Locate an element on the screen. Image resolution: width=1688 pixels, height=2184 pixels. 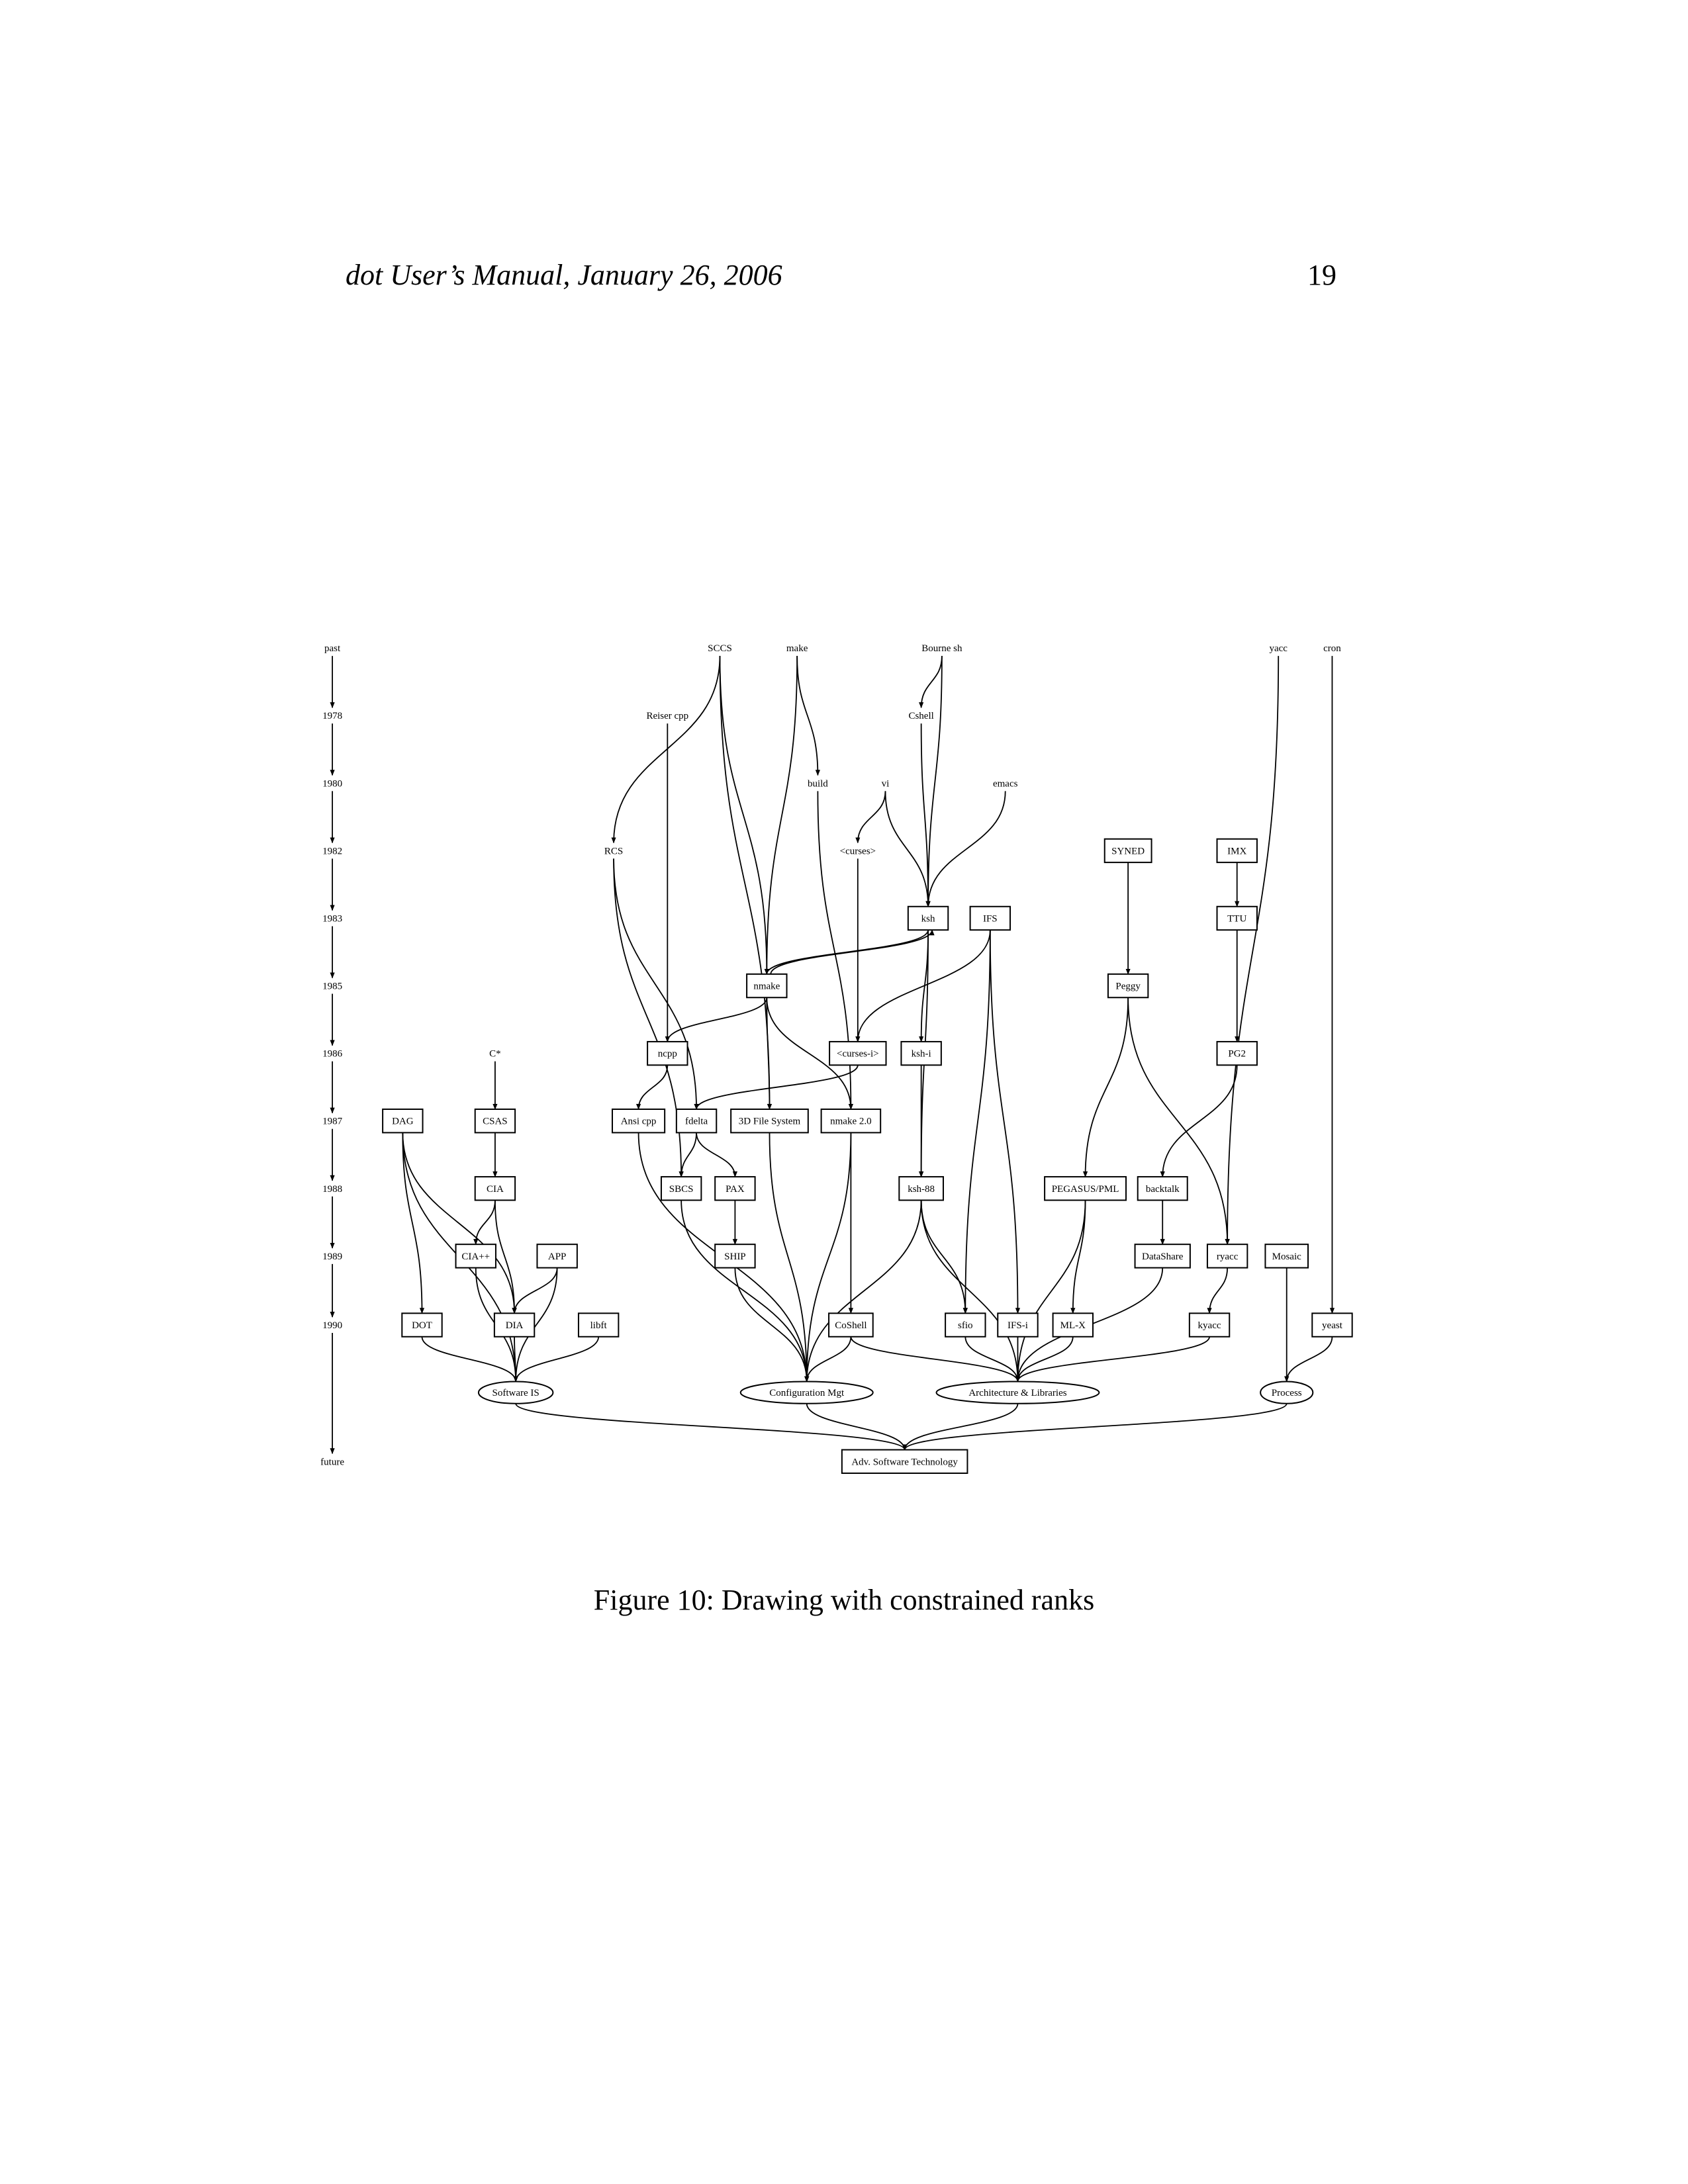
graph-node-dot: DOT is located at coordinates (422, 1325).